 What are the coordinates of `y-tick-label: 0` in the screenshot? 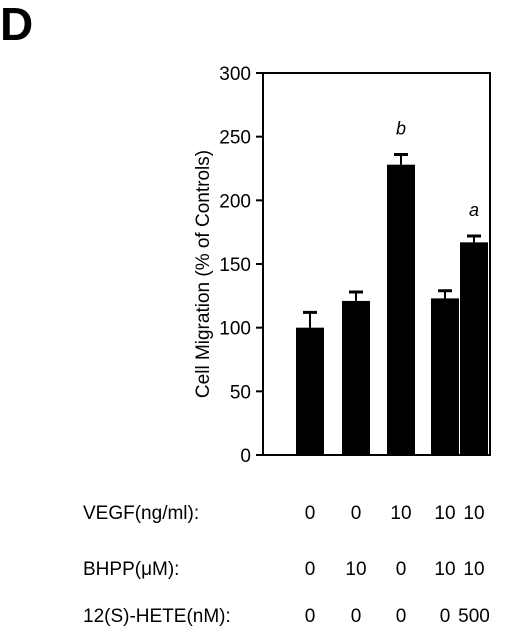 It's located at (245, 456).